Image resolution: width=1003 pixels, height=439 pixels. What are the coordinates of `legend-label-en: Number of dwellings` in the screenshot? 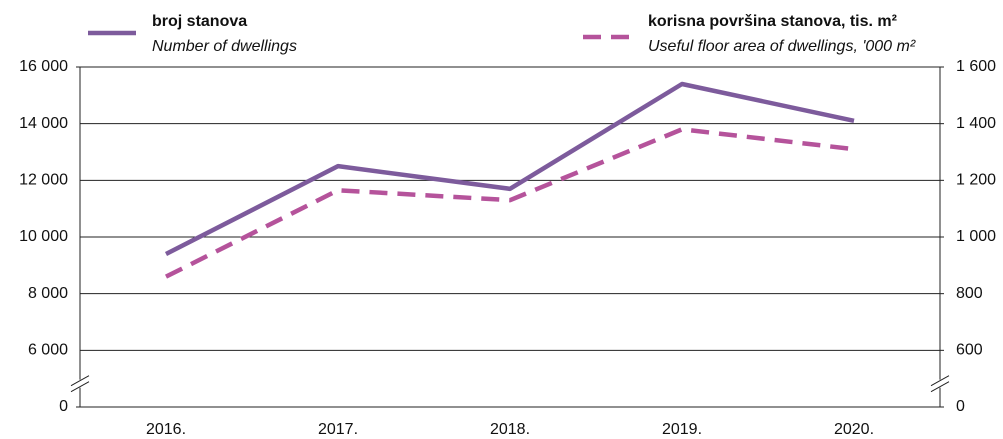 It's located at (224, 46).